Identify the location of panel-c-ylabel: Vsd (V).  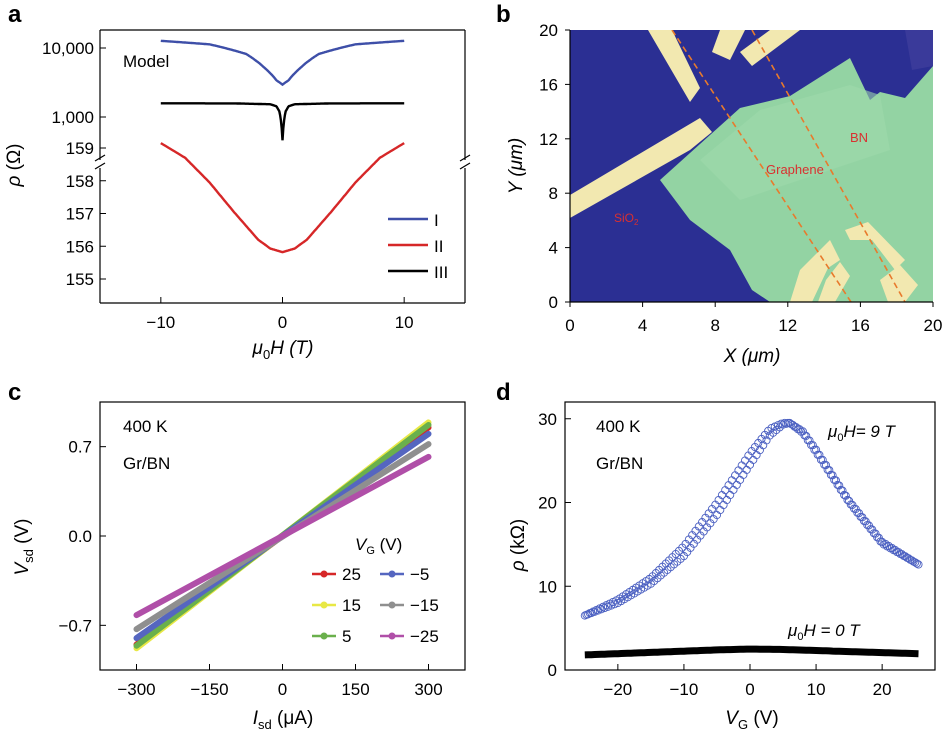
(24, 546).